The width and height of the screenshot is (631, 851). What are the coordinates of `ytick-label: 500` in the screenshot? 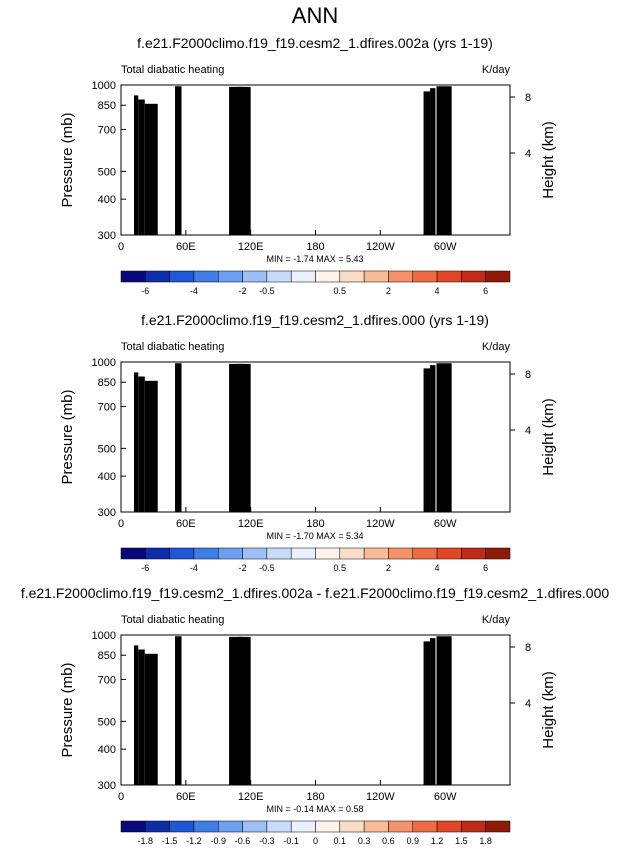 It's located at (107, 172).